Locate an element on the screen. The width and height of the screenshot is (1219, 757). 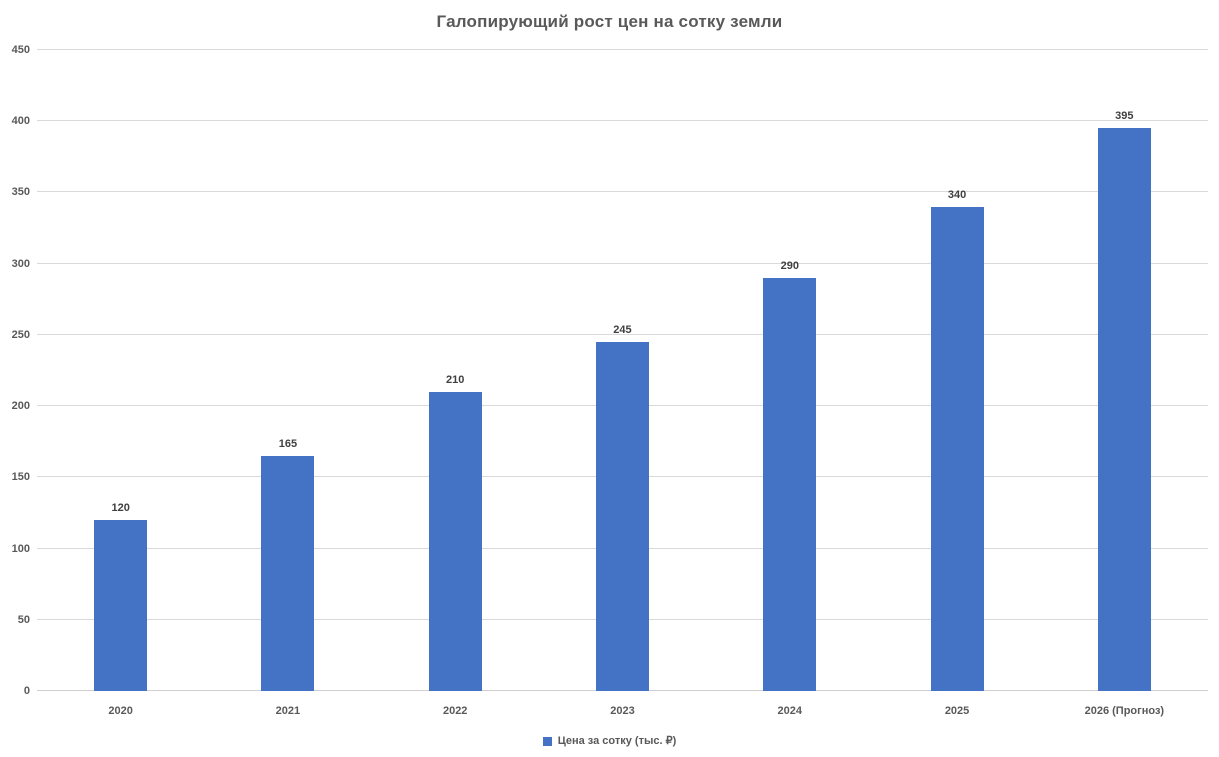
legend: Цена за сотку (тыс. ₽) is located at coordinates (609, 741).